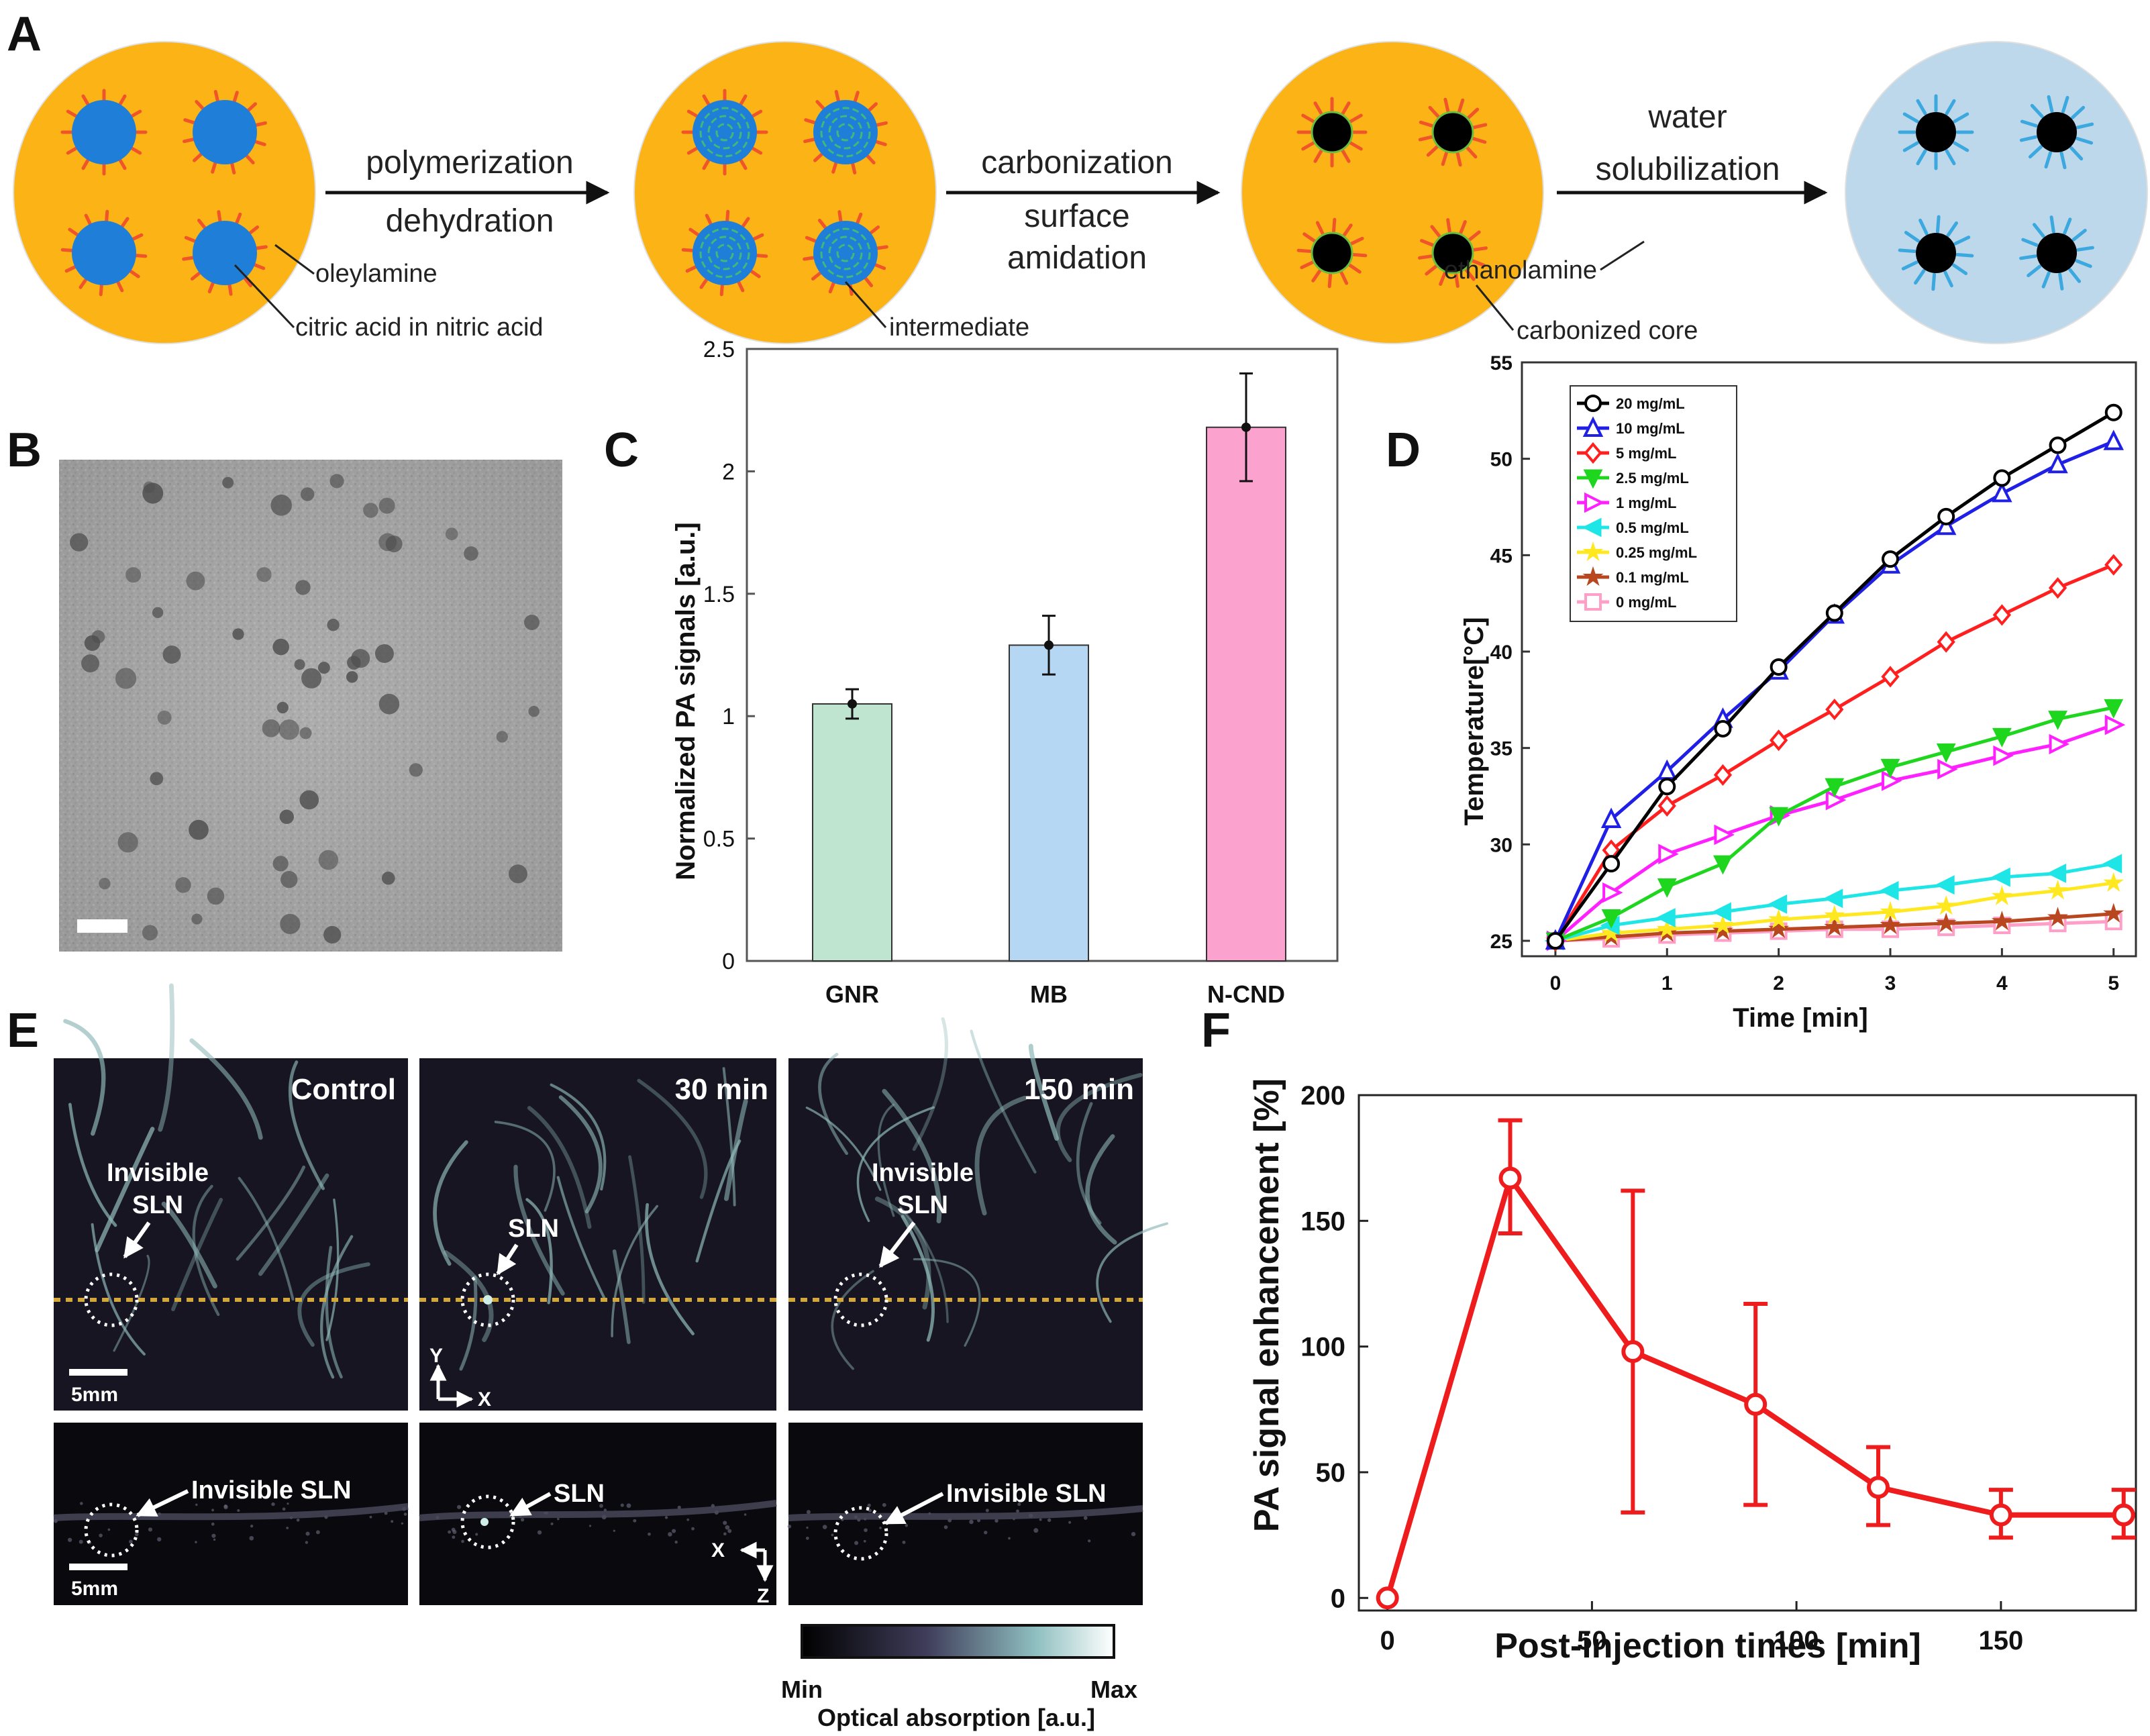  Describe the element at coordinates (225, 132) in the screenshot. I see `citric-droplet` at that location.